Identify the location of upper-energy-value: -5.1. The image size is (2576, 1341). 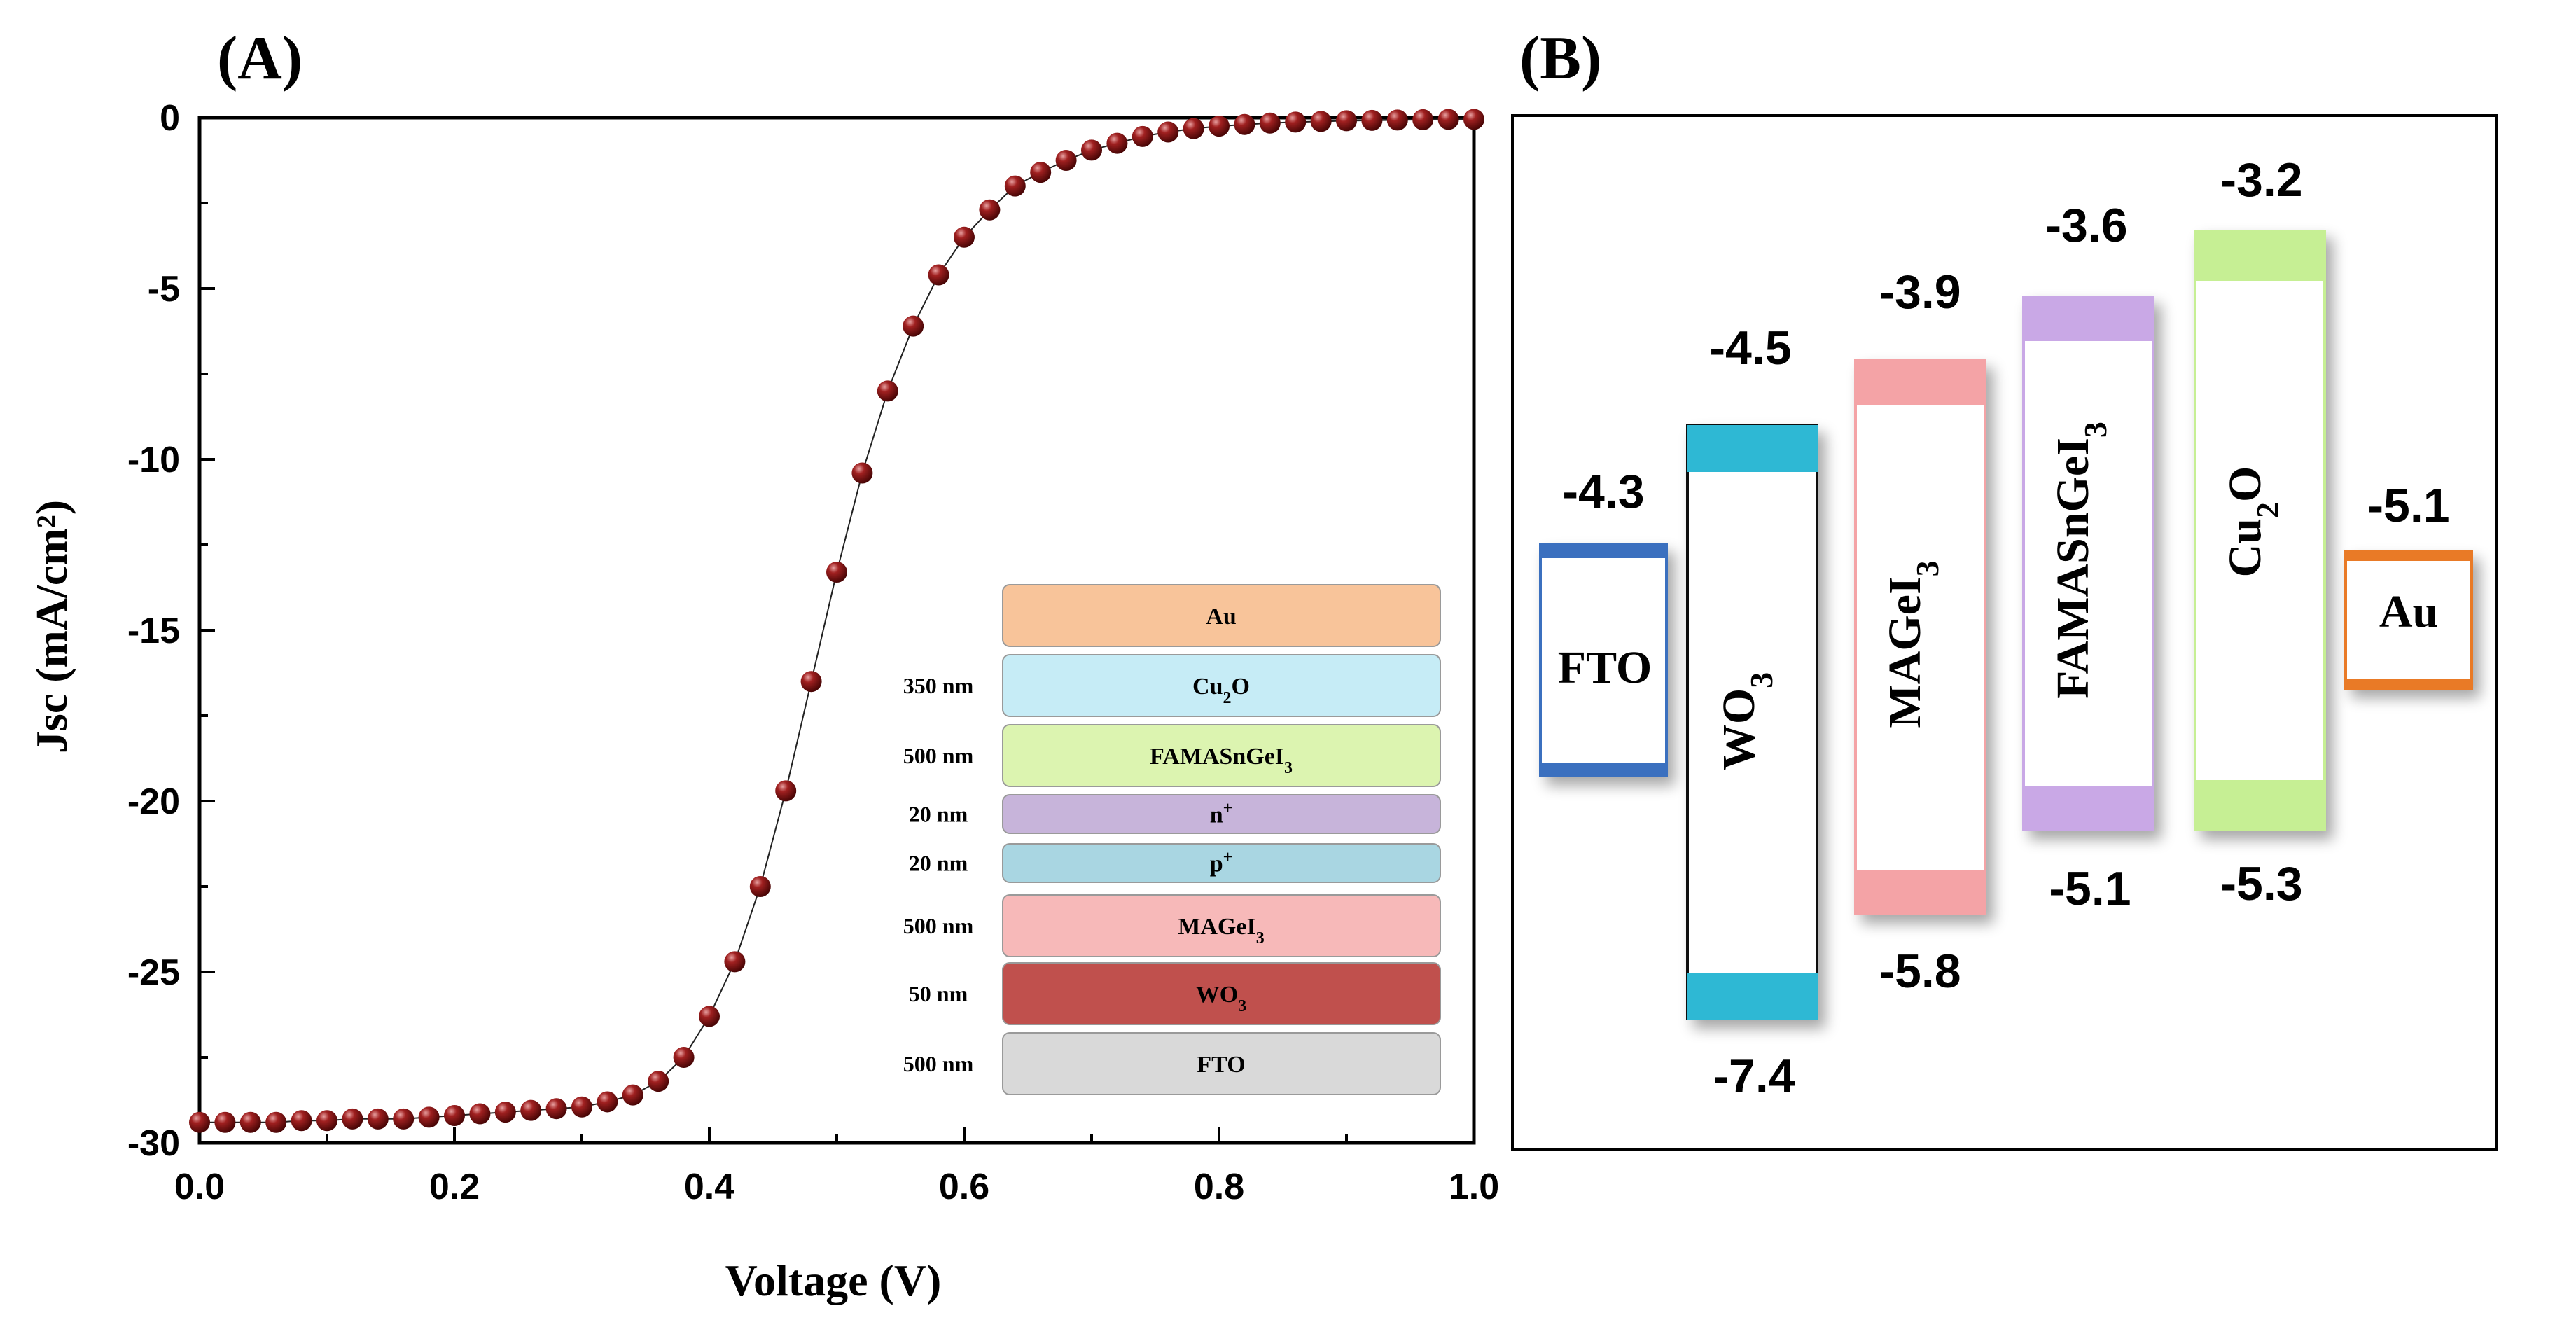
(2408, 506).